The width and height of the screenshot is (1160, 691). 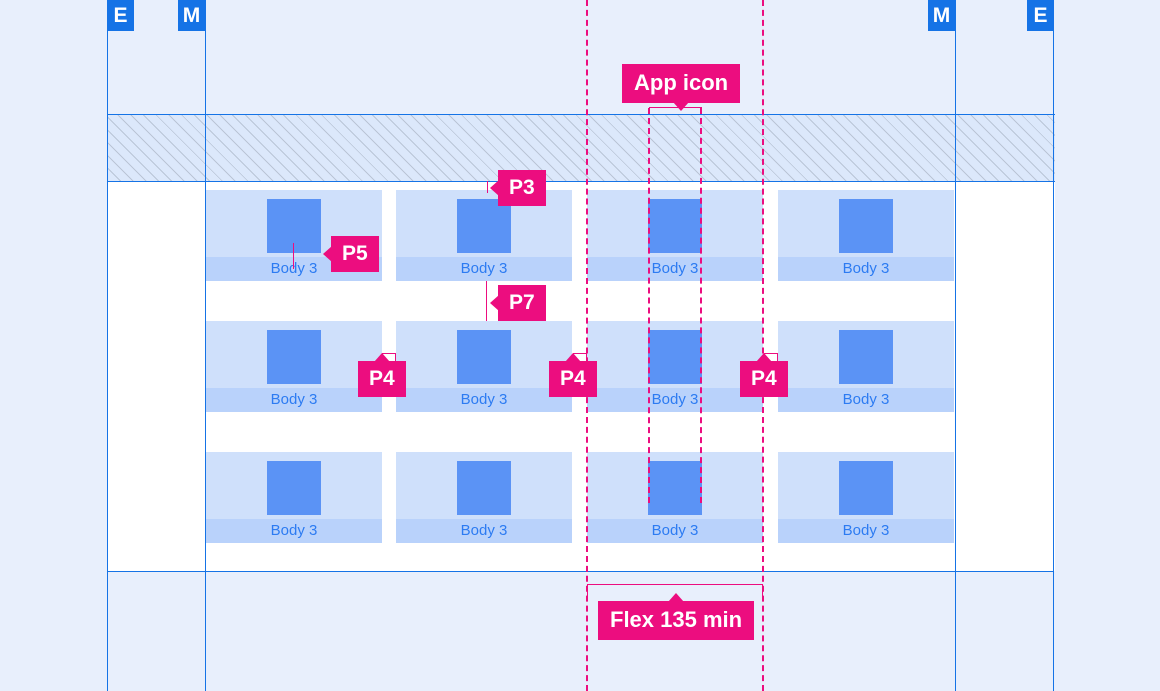 I want to click on edge-marker-left: E, so click(x=120, y=15).